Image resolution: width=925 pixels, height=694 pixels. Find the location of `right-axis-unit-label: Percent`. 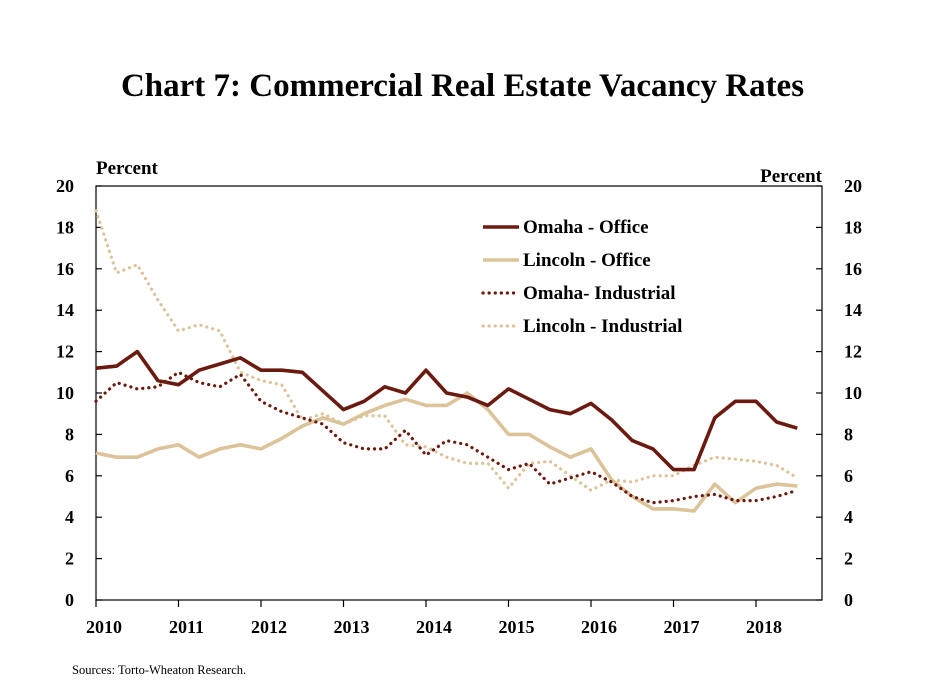

right-axis-unit-label: Percent is located at coordinates (791, 176).